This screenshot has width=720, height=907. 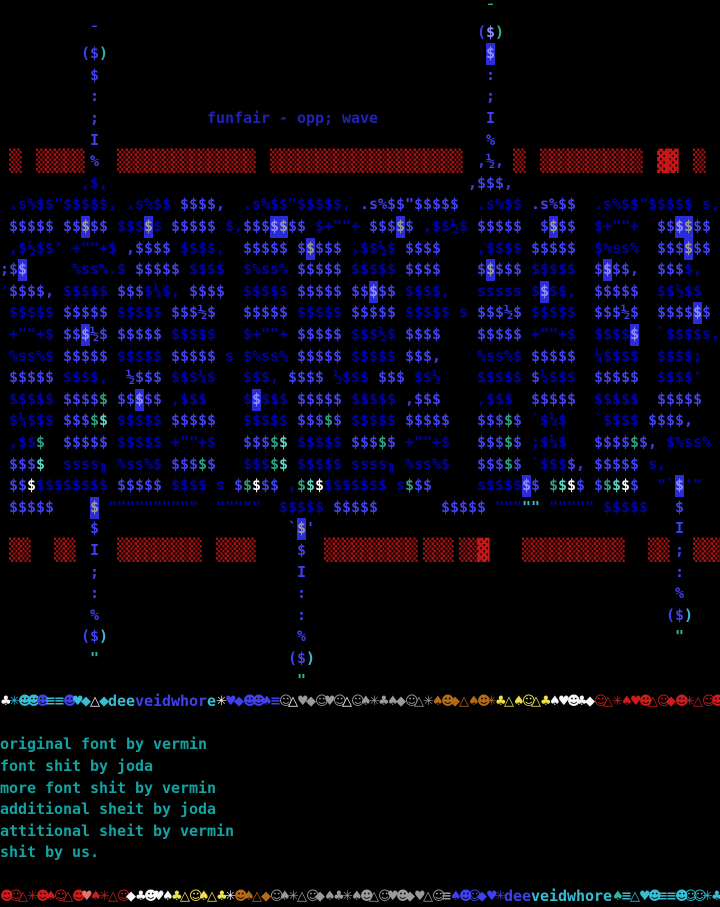 What do you see at coordinates (672, 161) in the screenshot?
I see `art-cell: ▓` at bounding box center [672, 161].